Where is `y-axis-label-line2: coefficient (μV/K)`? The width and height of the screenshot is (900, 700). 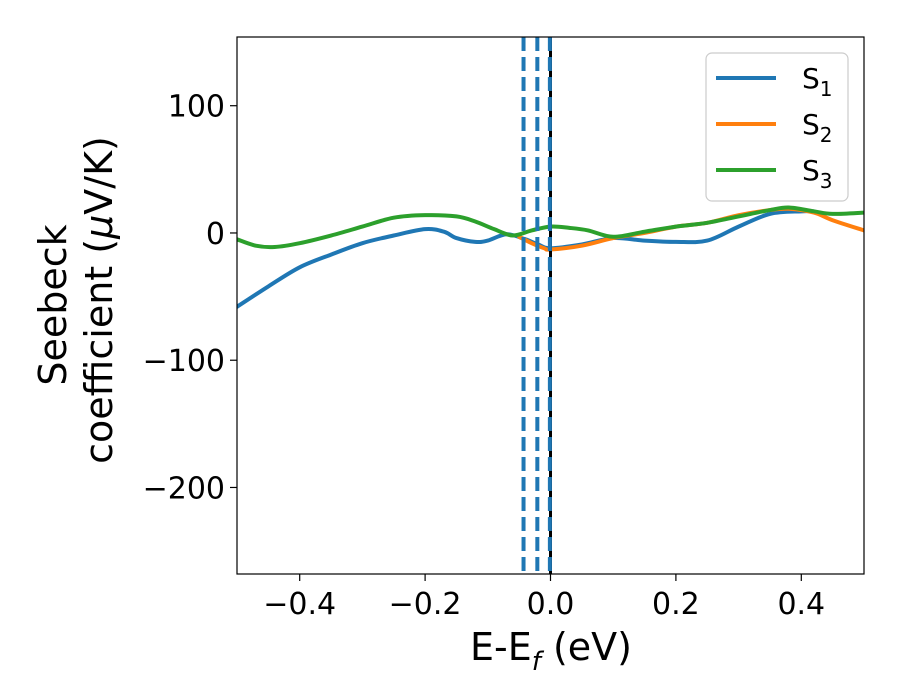 y-axis-label-line2: coefficient (μV/K) is located at coordinates (99, 300).